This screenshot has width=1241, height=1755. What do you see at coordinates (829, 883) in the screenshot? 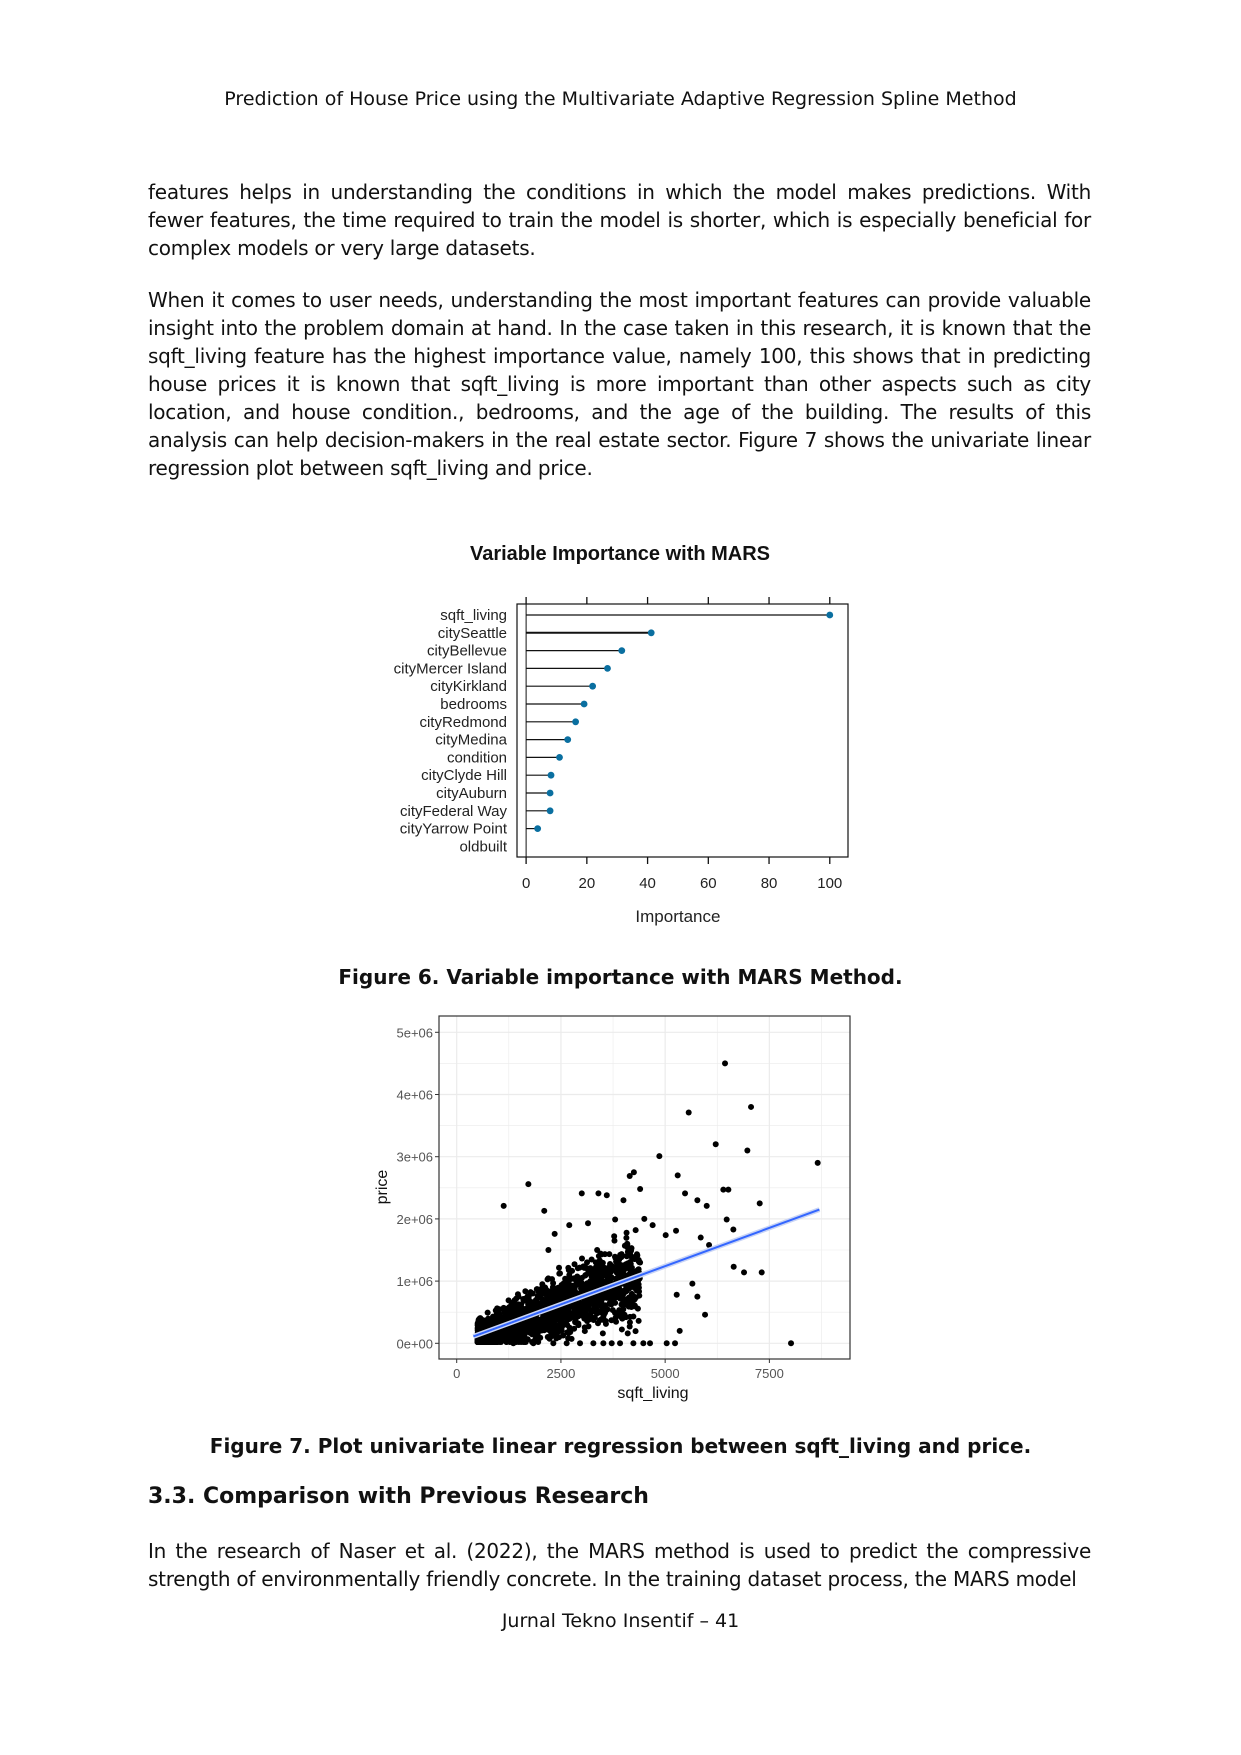
I see `x-tick-label: 100` at bounding box center [829, 883].